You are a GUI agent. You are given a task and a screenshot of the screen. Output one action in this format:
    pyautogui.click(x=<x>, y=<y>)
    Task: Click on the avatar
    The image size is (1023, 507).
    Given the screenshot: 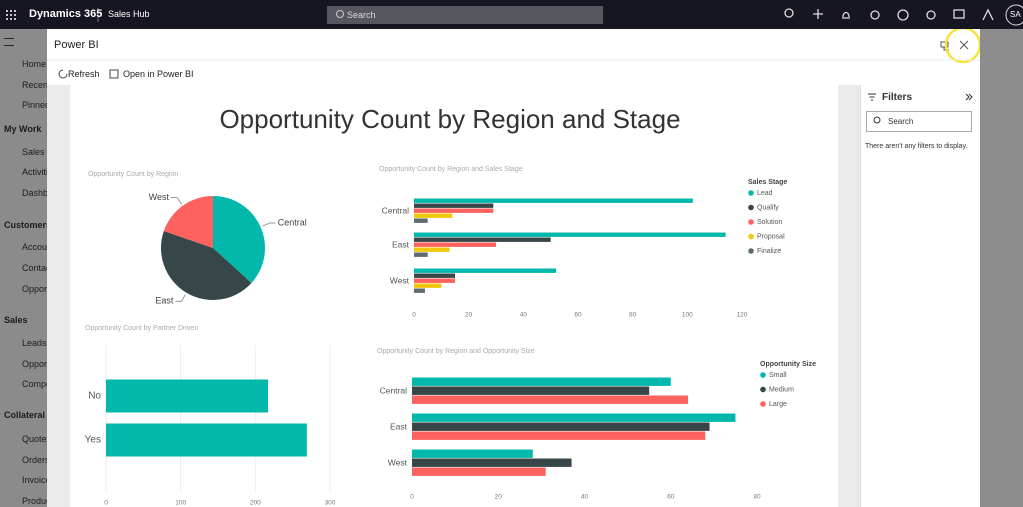 What is the action you would take?
    pyautogui.click(x=1014, y=15)
    